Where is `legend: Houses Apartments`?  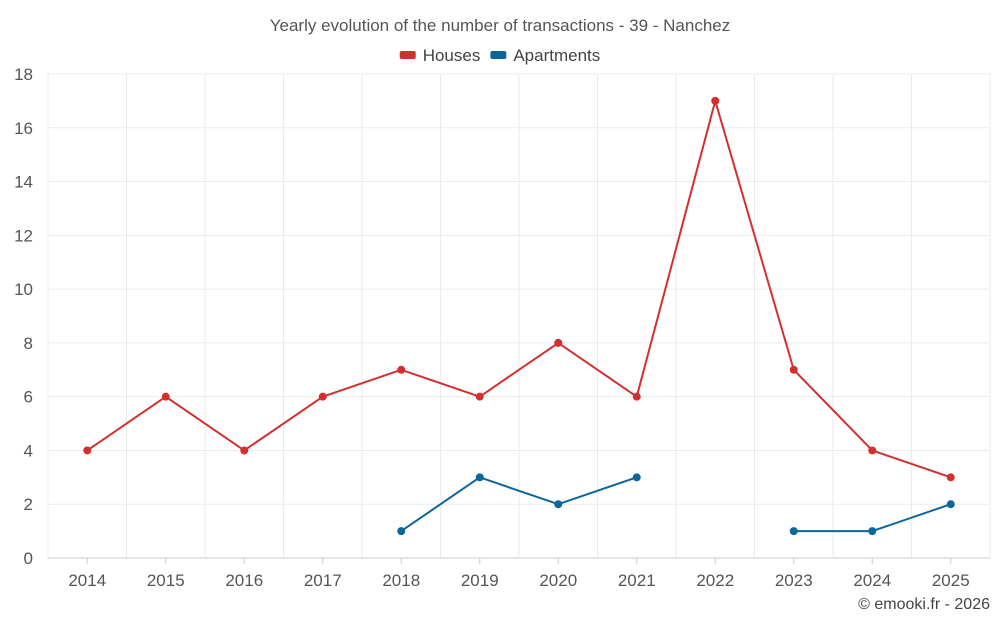 legend: Houses Apartments is located at coordinates (499, 55).